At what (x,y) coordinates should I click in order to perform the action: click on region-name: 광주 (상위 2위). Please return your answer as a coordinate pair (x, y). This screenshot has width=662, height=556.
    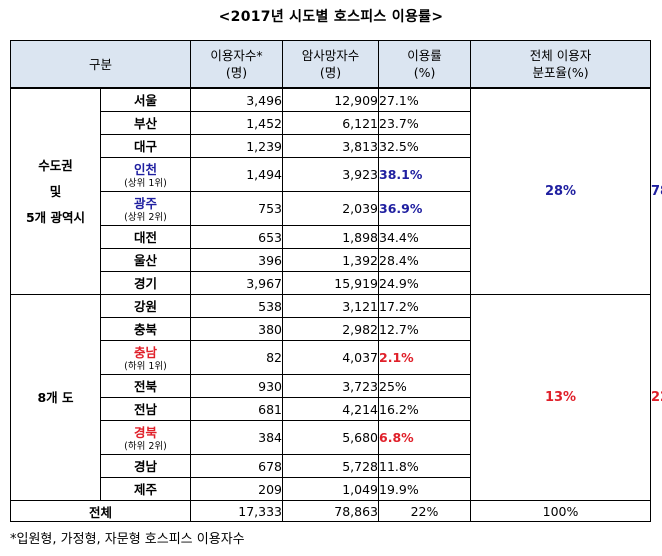
    Looking at the image, I should click on (145, 208).